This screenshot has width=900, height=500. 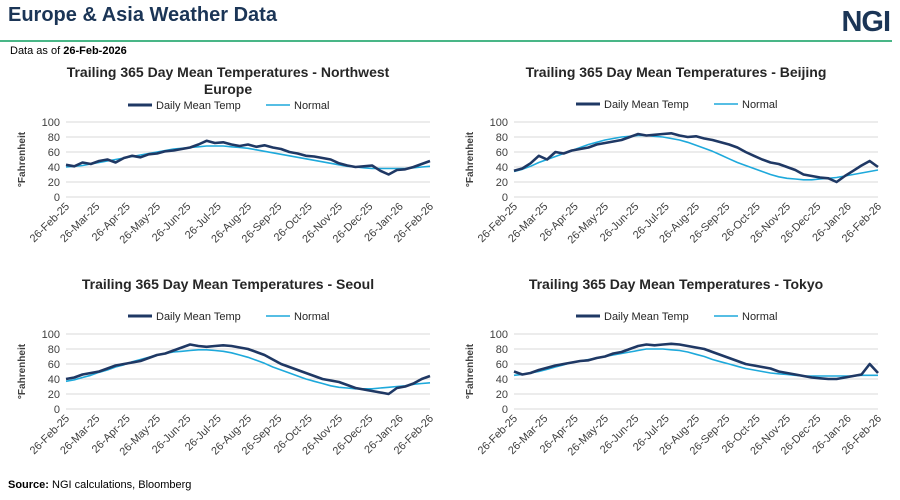 What do you see at coordinates (122, 485) in the screenshot?
I see `source-text: NGI calculations, Bloomberg` at bounding box center [122, 485].